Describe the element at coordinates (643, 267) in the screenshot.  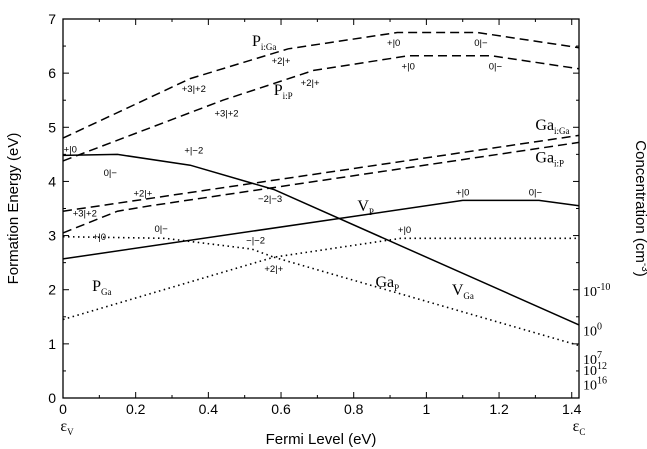
I see `right-axis-title-exponent: -3` at that location.